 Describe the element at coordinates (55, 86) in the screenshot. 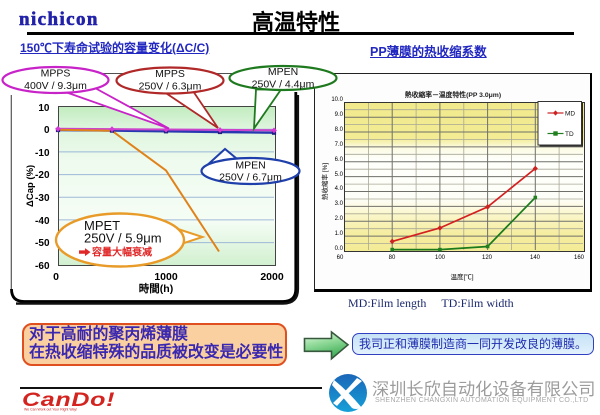

I see `svg-text: 400V / 9.3μm` at that location.